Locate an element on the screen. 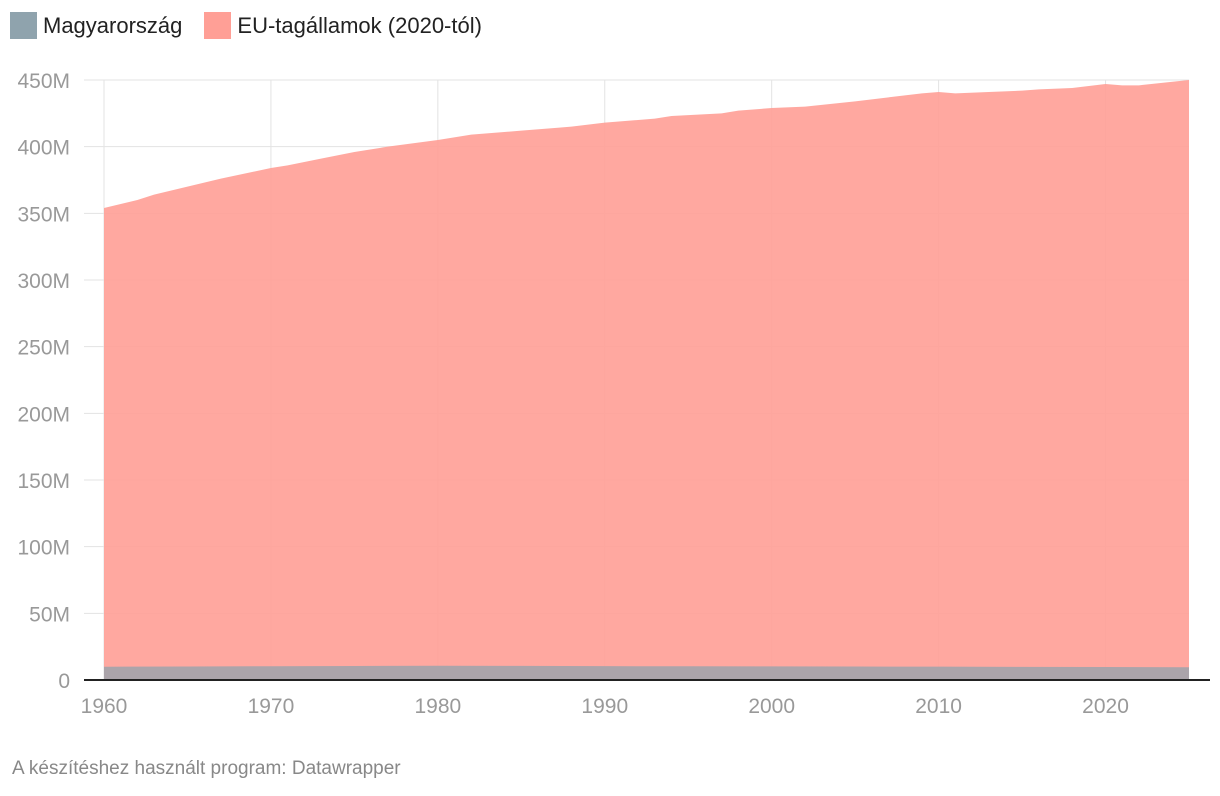  x-tick-label: 1990 is located at coordinates (604, 706).